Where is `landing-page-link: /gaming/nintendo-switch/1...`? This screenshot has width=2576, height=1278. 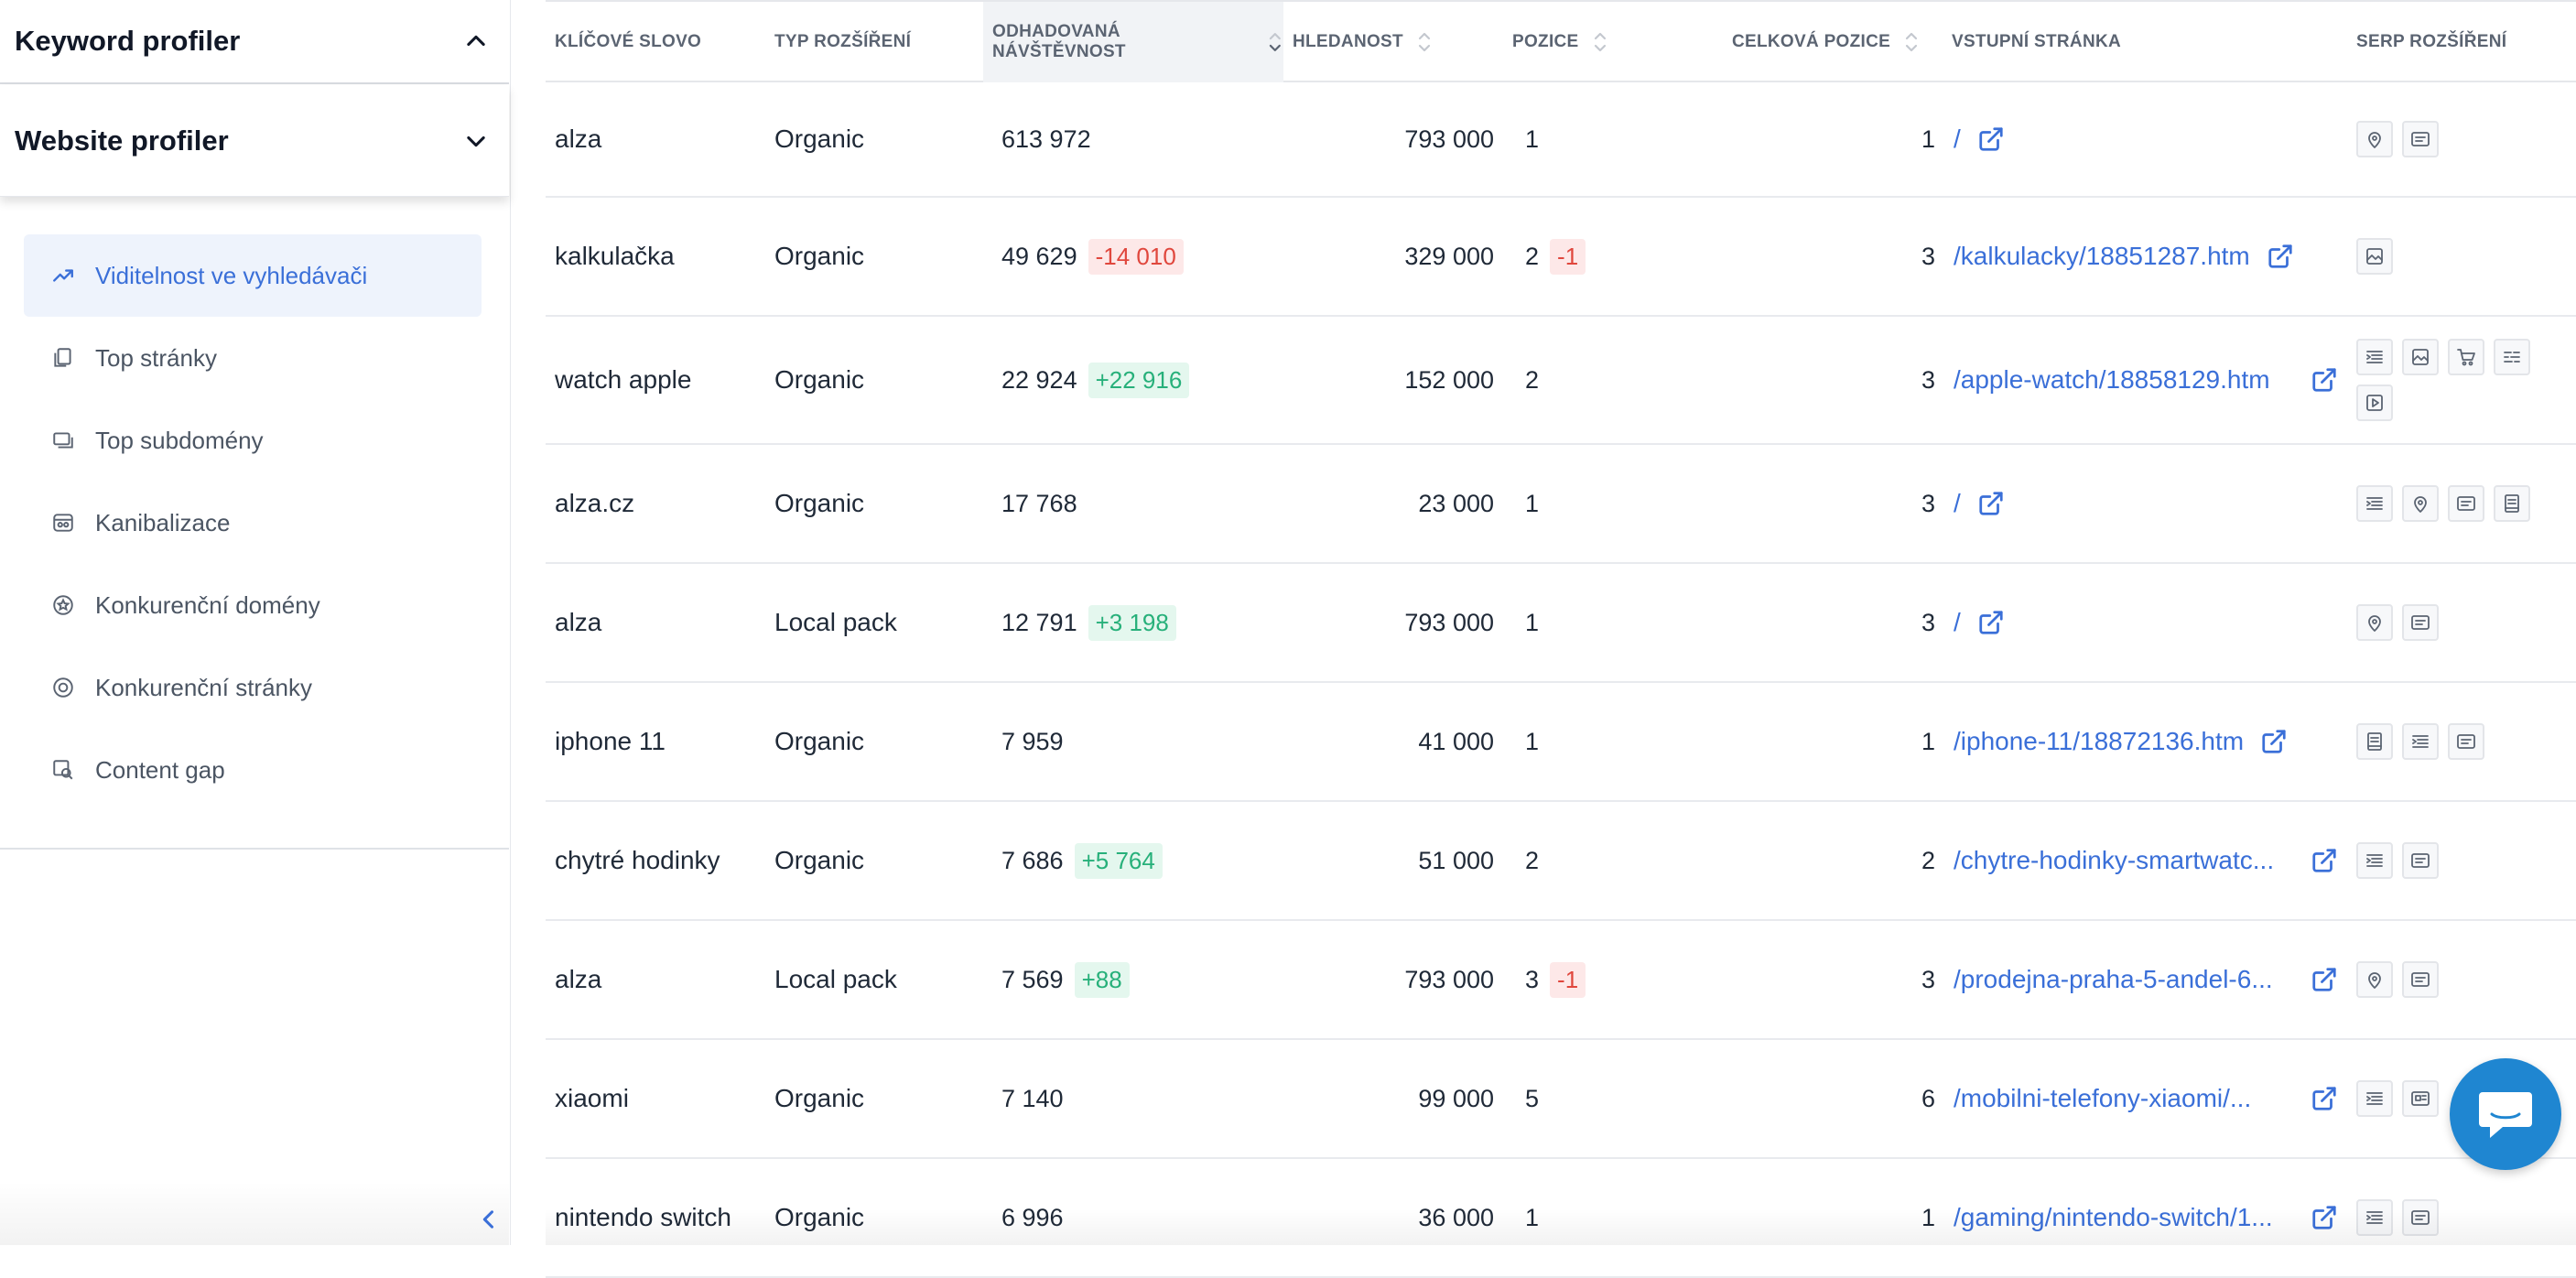
landing-page-link: /gaming/nintendo-switch/1... is located at coordinates (2113, 1217).